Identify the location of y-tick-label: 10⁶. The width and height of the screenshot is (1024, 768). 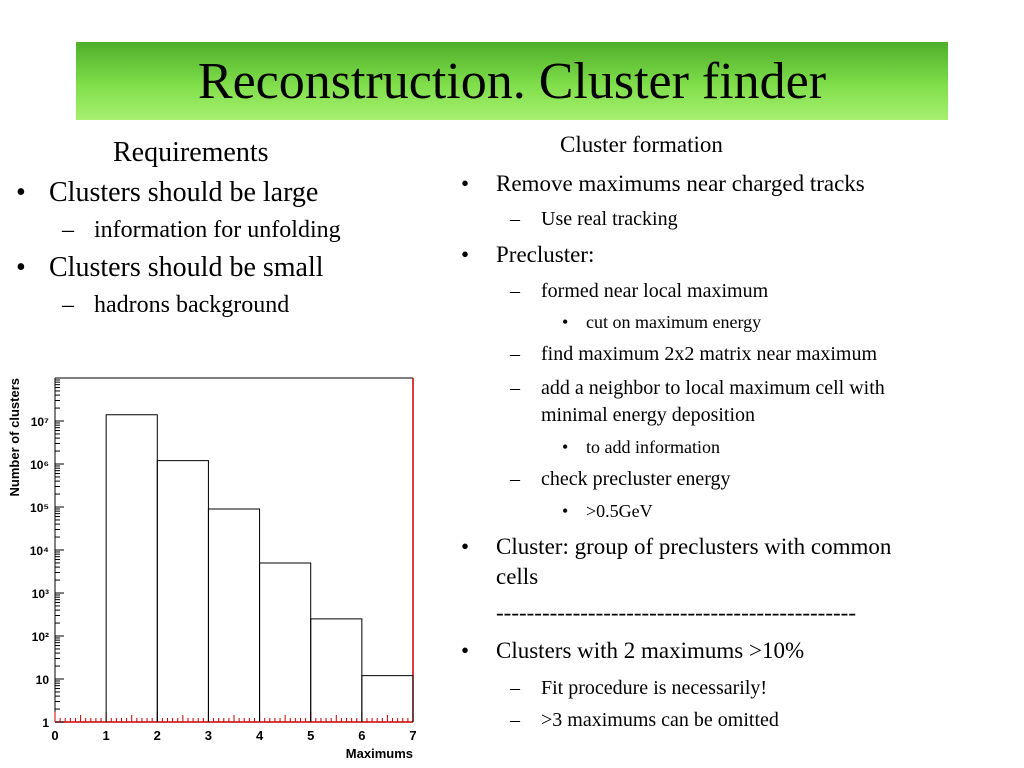
(39, 465).